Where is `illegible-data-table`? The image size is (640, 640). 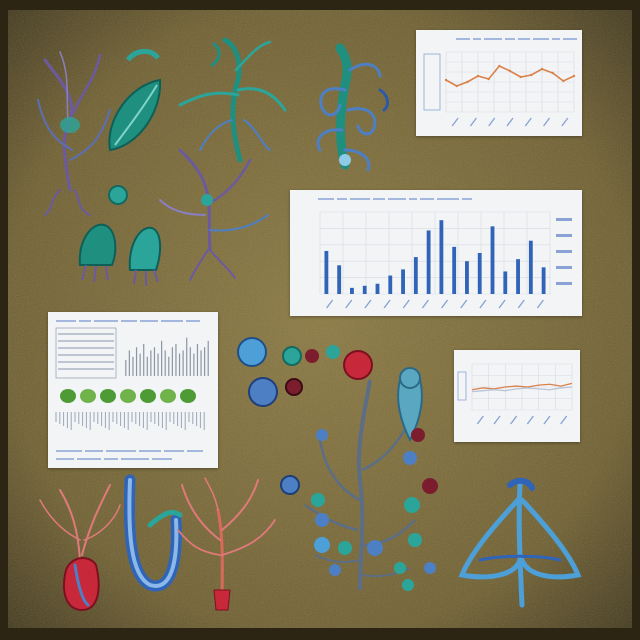 illegible-data-table is located at coordinates (86, 353).